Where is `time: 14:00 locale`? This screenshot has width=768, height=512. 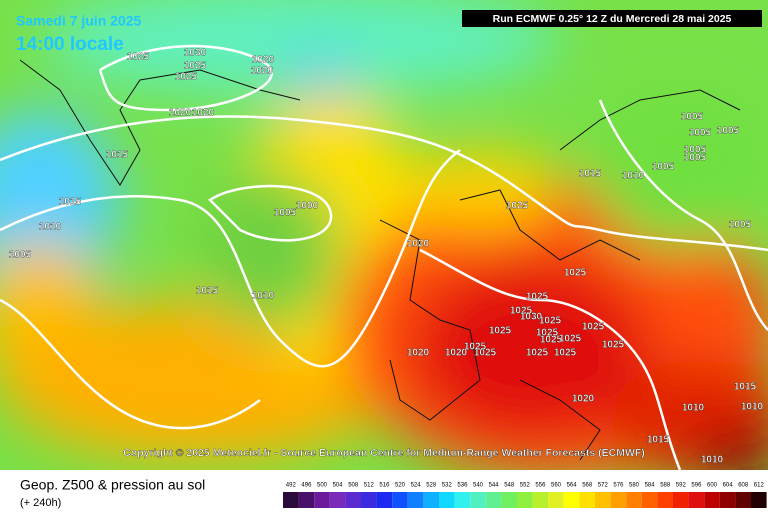 time: 14:00 locale is located at coordinates (70, 44).